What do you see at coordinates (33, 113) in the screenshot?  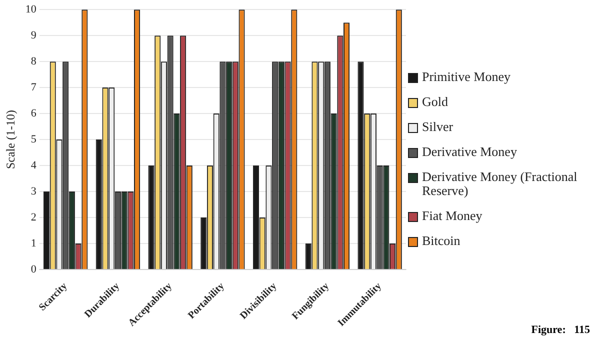 I see `y-tick-label: 6` at bounding box center [33, 113].